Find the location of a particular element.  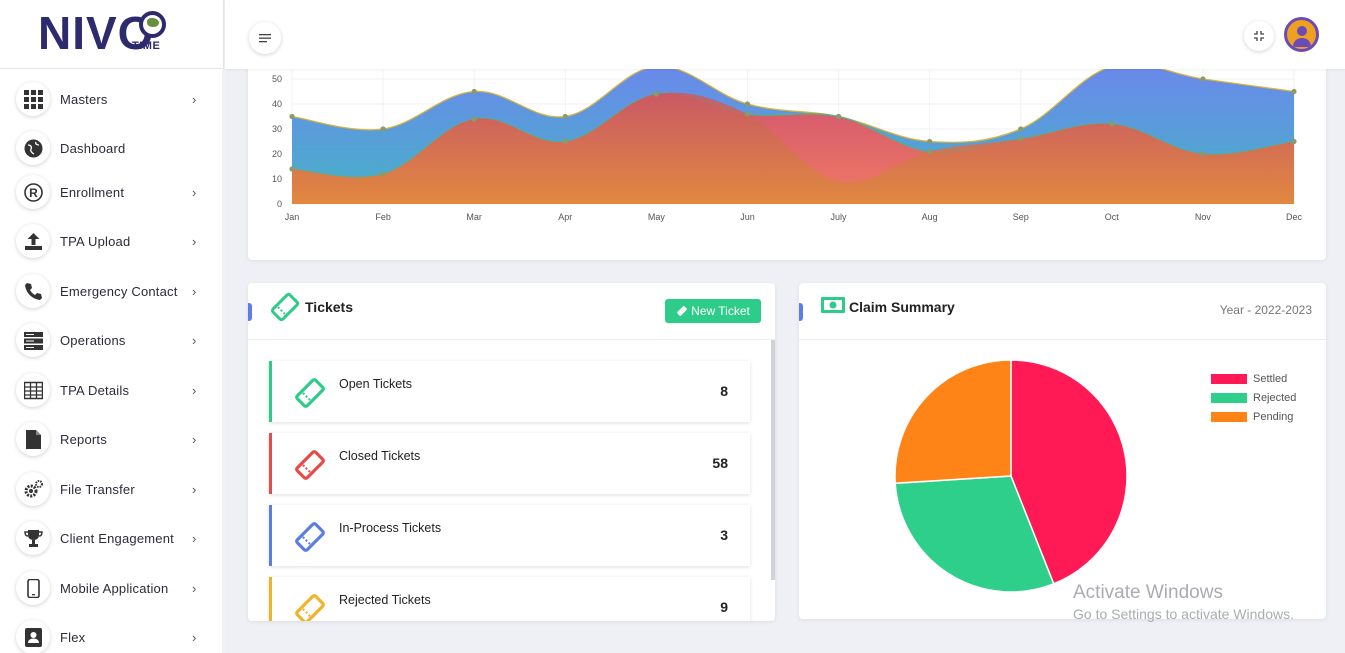

sidebar-item-label: TPA Details is located at coordinates (95, 390).